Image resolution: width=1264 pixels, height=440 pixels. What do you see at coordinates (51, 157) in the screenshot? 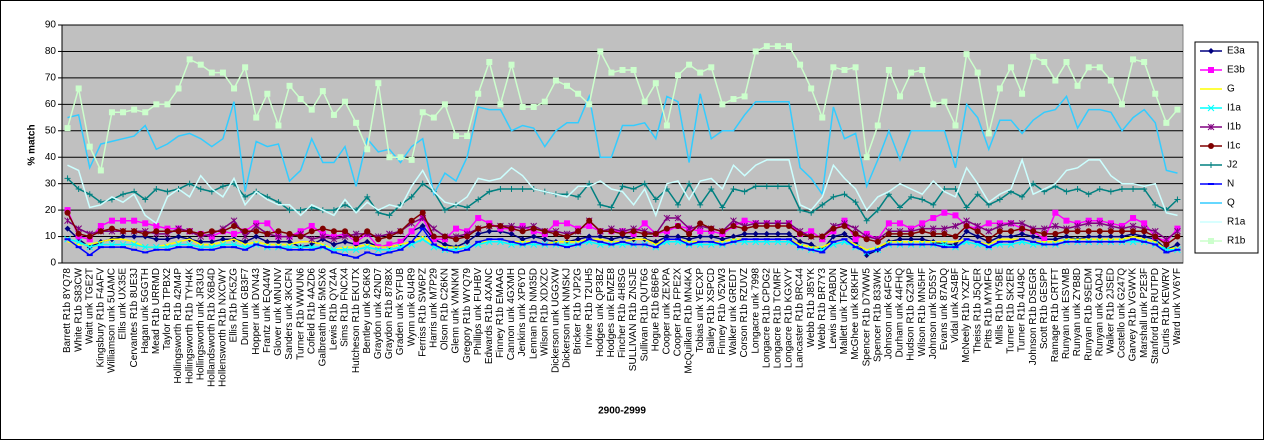
I see `y-tick-label: 40` at bounding box center [51, 157].